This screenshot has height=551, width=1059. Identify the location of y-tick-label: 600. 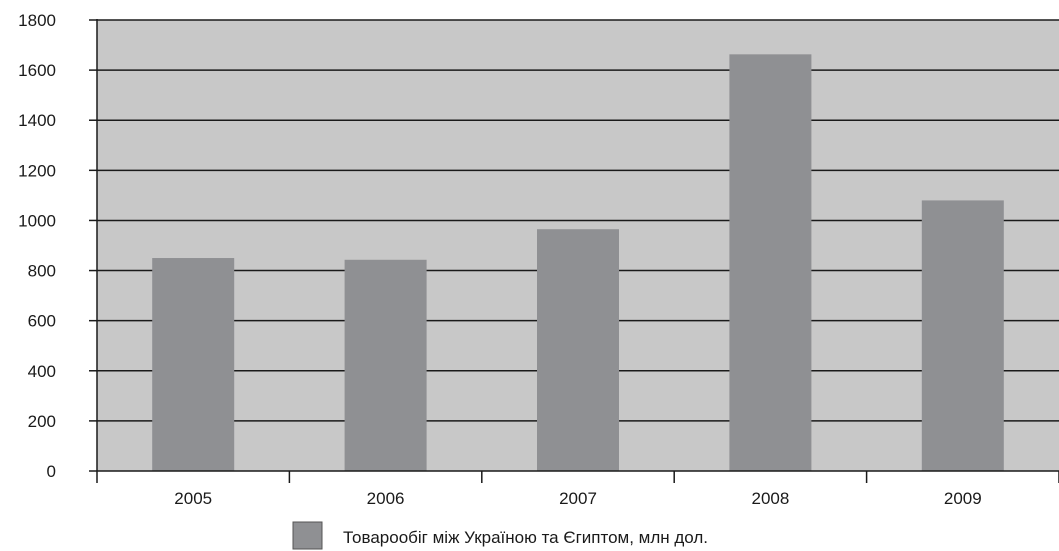
(42, 321).